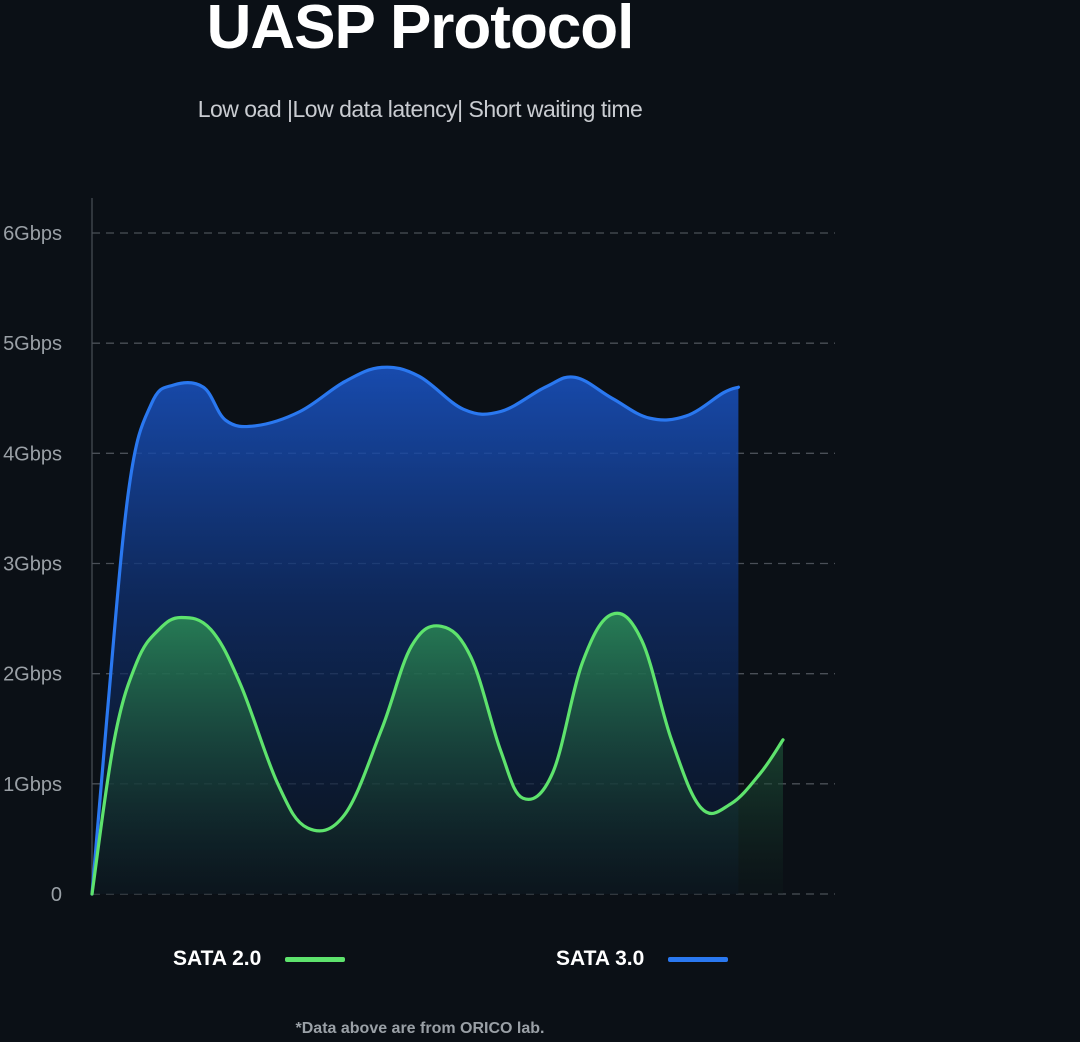 This screenshot has width=1080, height=1042. I want to click on y-tick-label: 0, so click(56, 895).